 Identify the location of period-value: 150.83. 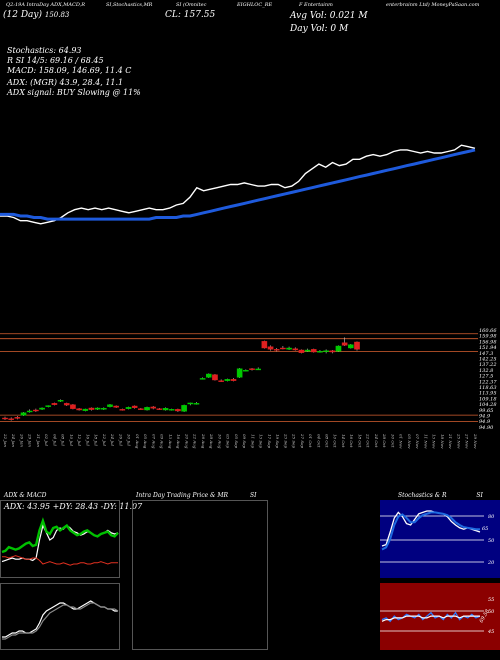
(57, 15).